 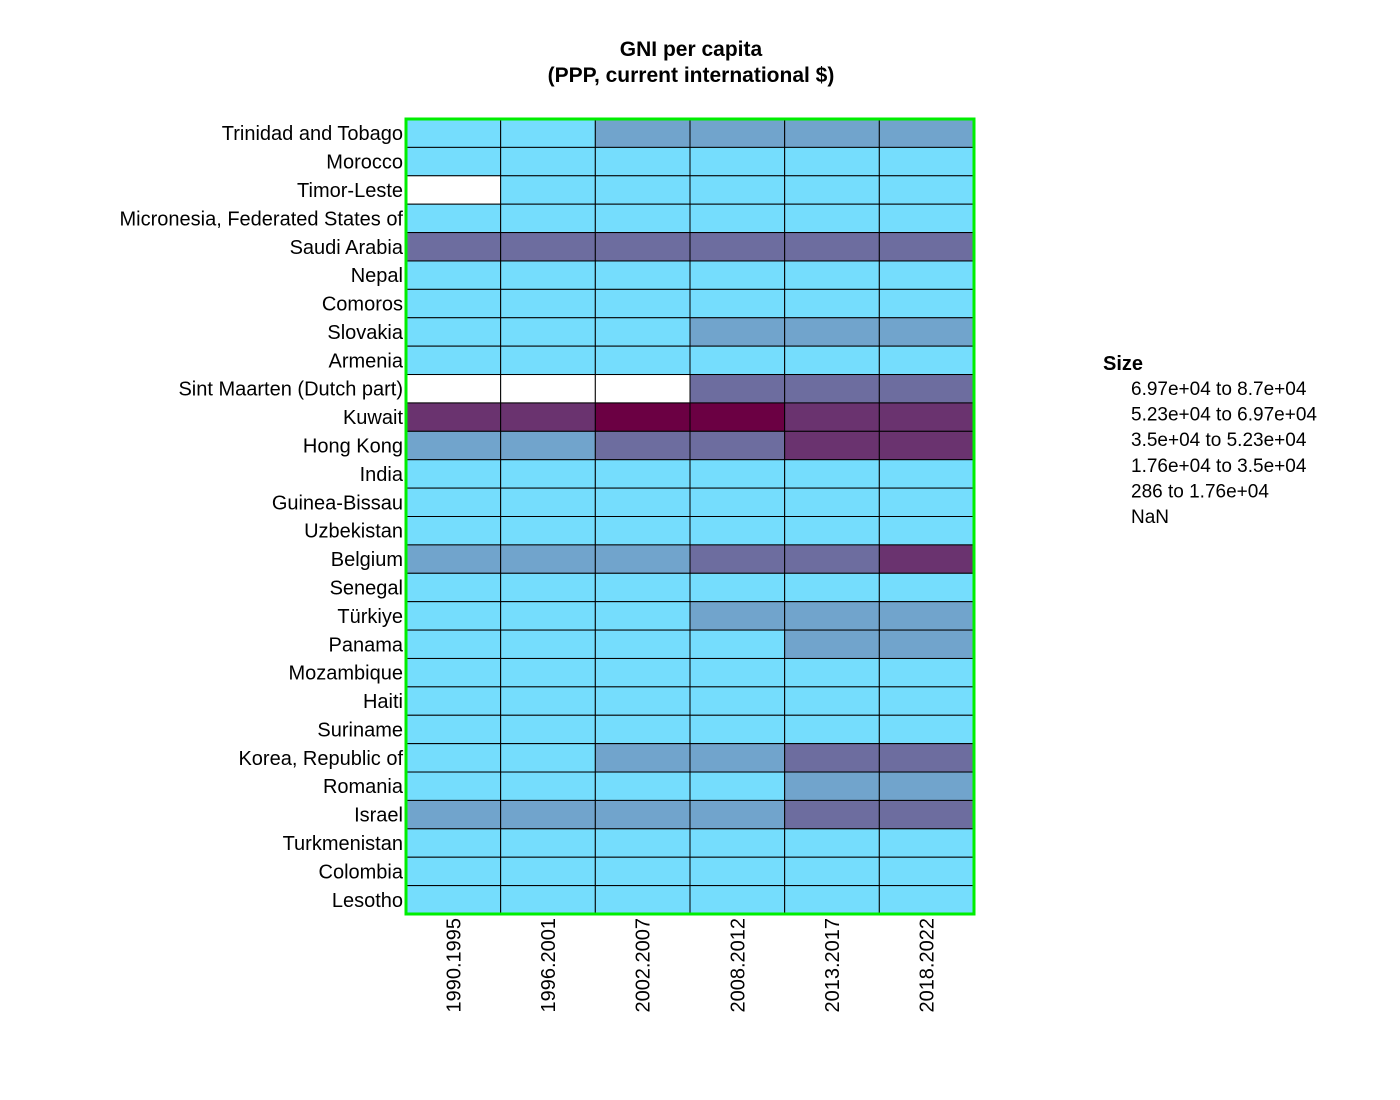 I want to click on legend-item: 3.5e+04 to 5.23e+04, so click(x=1219, y=440).